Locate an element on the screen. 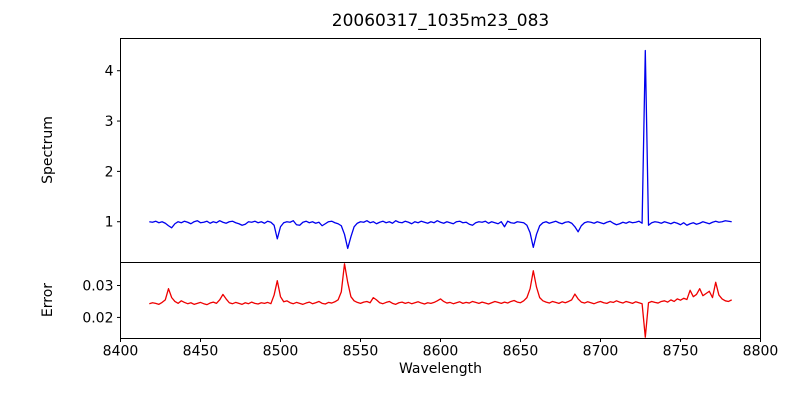 This screenshot has width=800, height=400. y-tick-label: 0.03 is located at coordinates (97, 286).